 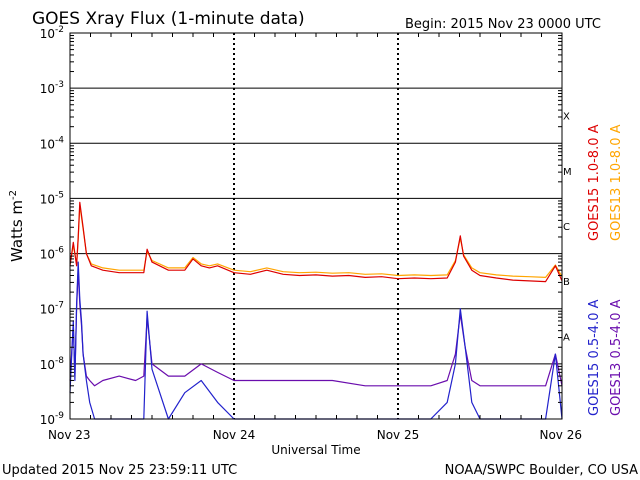 What do you see at coordinates (47, 420) in the screenshot?
I see `y-tick-base-7: 10` at bounding box center [47, 420].